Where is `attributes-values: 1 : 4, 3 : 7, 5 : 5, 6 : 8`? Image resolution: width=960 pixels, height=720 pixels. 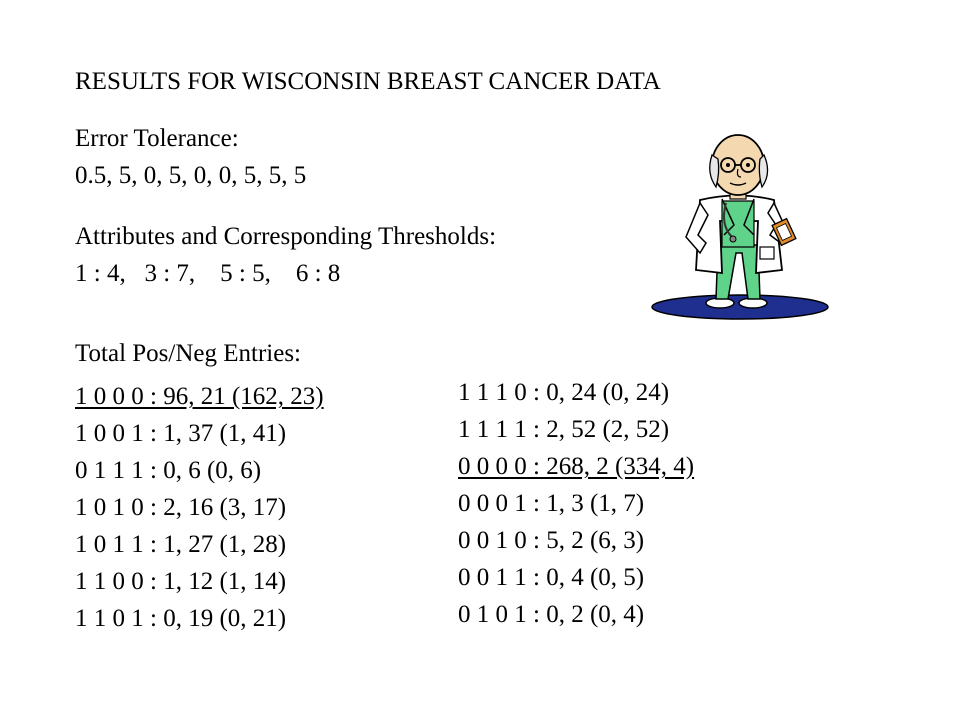 attributes-values: 1 : 4, 3 : 7, 5 : 5, 6 : 8 is located at coordinates (208, 273).